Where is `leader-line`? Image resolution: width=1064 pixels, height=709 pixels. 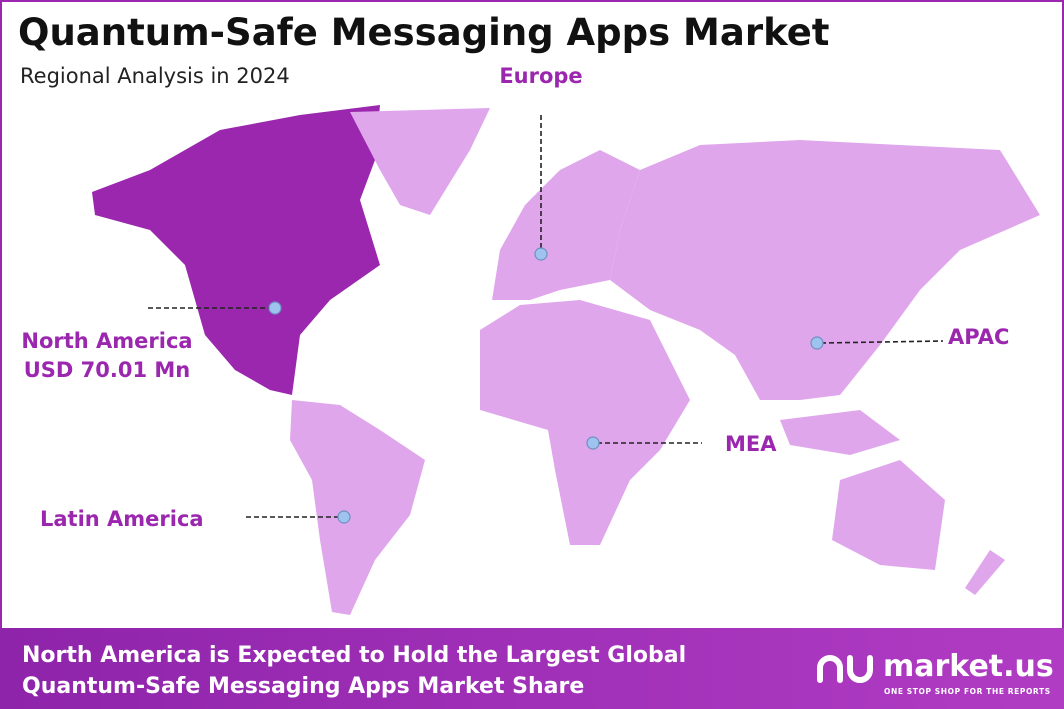
leader-line is located at coordinates (882, 342).